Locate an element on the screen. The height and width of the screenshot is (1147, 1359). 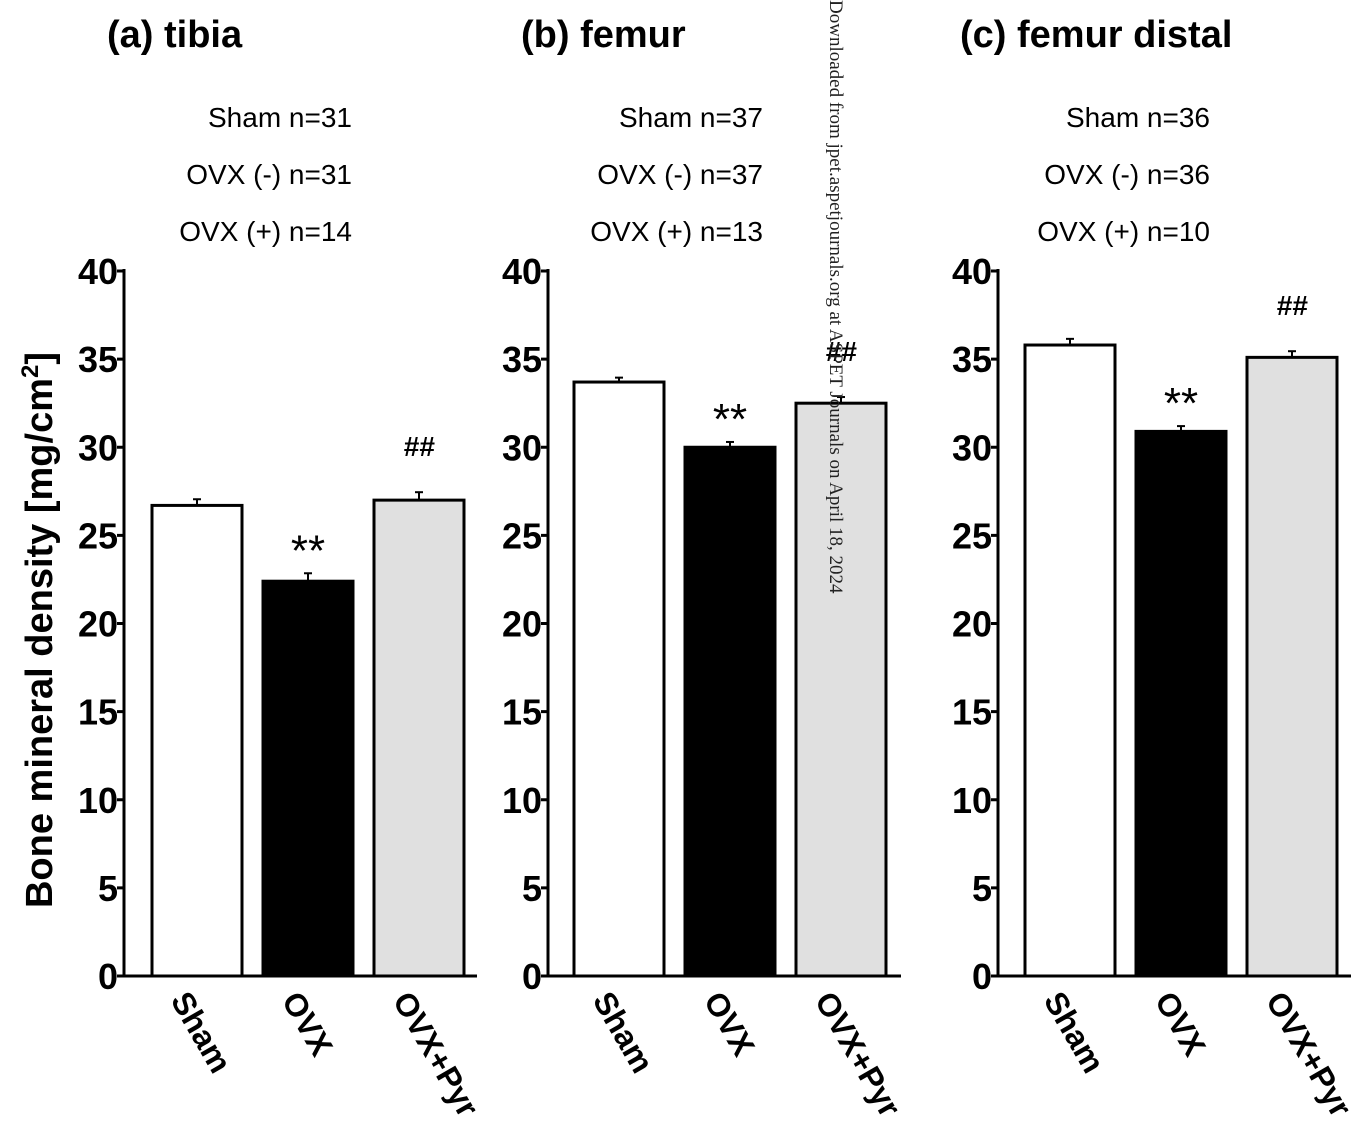
sample-size-label: Sham n=36 is located at coordinates (1138, 117).